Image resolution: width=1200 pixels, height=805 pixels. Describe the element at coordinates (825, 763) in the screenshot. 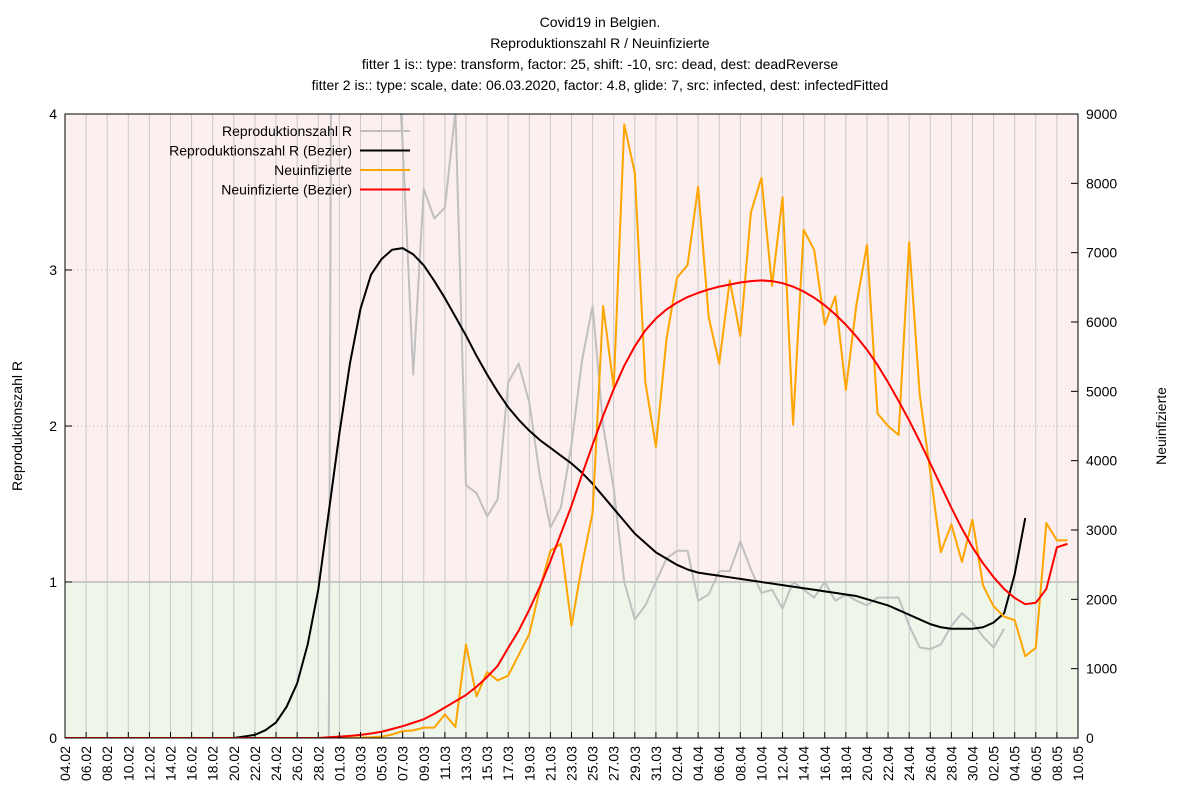

I see `x-tick-label: 16.04` at that location.